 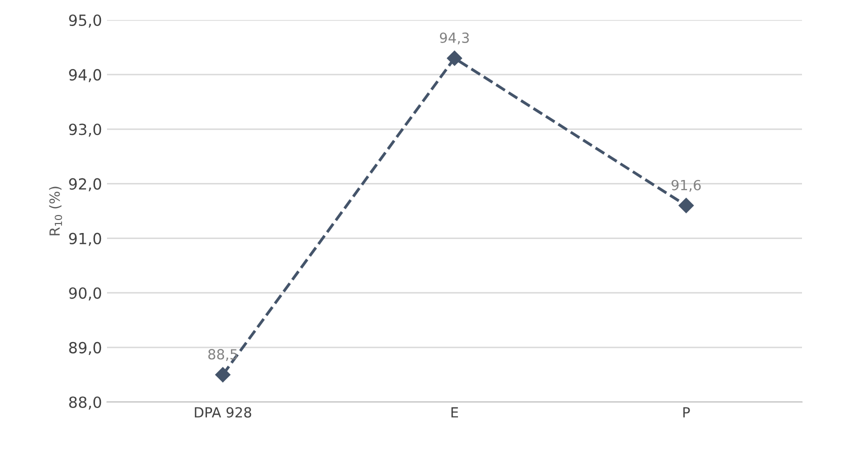 I want to click on y-tick-label: 93,0, so click(x=85, y=130).